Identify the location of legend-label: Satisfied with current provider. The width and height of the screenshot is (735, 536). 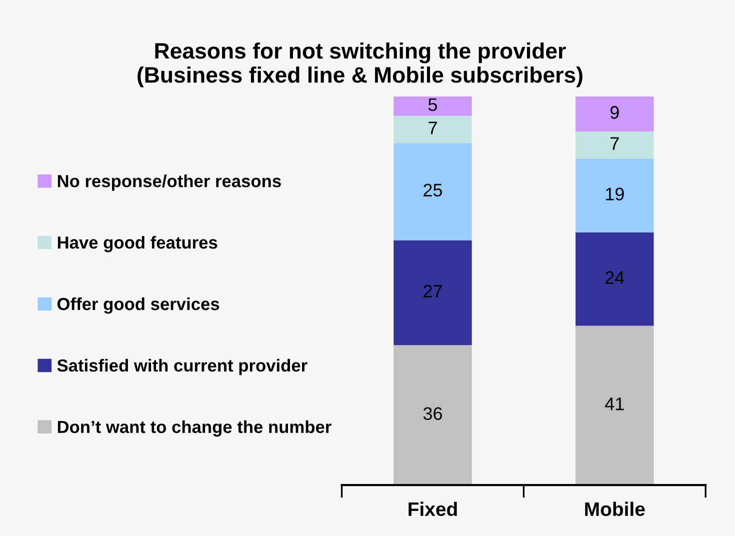
(182, 367).